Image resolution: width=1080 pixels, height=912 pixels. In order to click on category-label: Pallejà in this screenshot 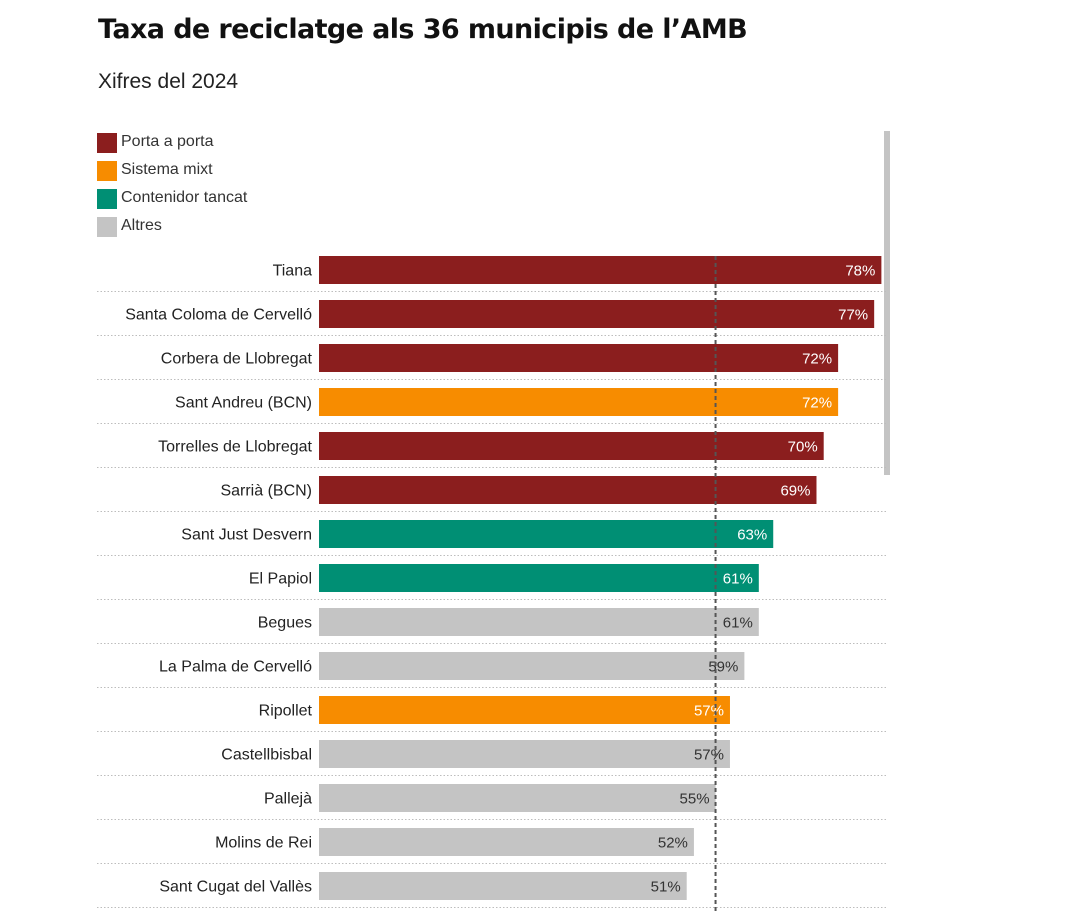, I will do `click(288, 799)`.